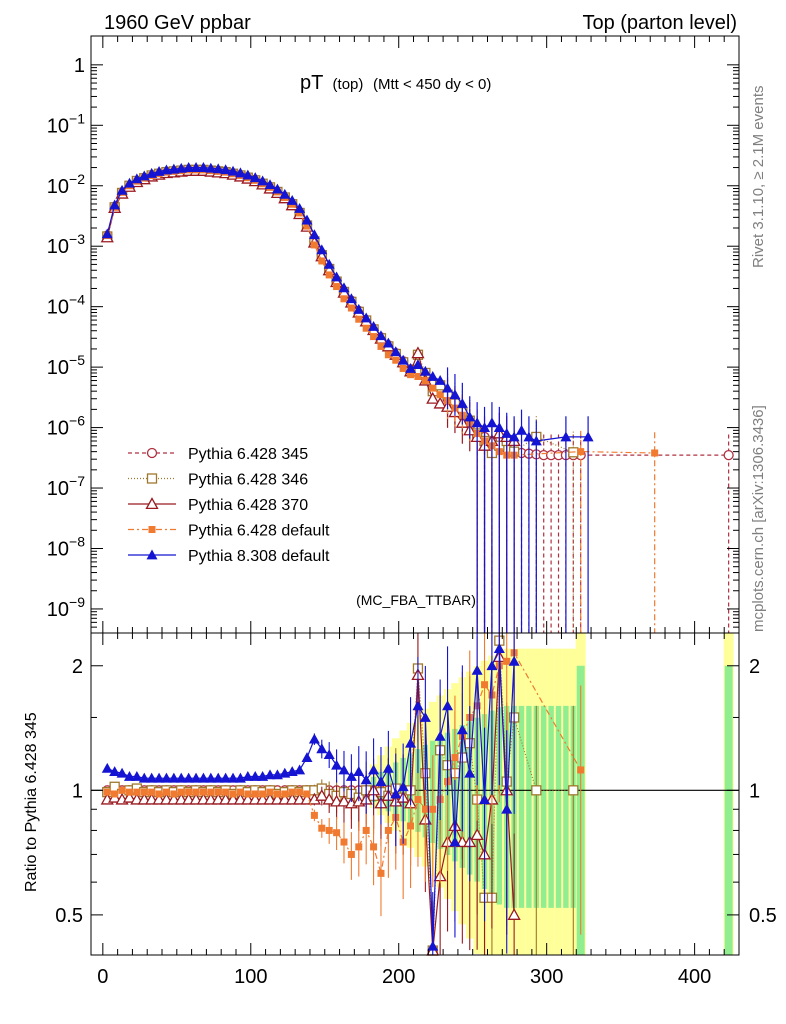 The image size is (786, 1024). Describe the element at coordinates (66, 305) in the screenshot. I see `y-tick-label: 10⁻⁴` at that location.